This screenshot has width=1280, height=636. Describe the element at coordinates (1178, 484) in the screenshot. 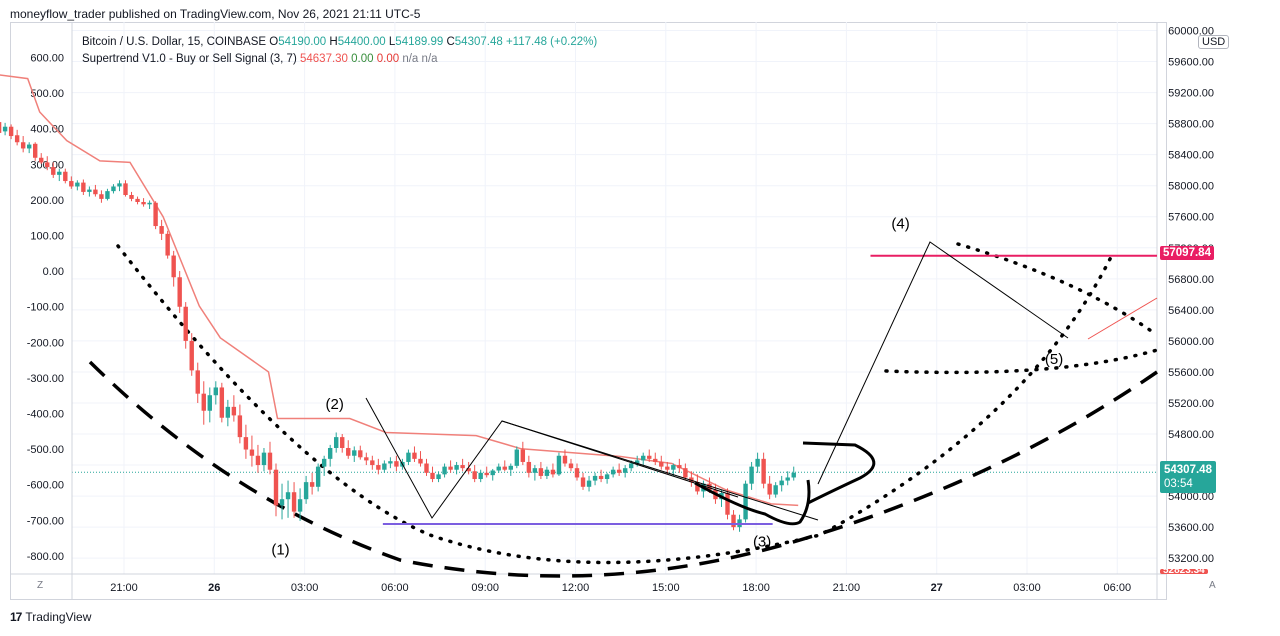

I see `bar-countdown: 03:54` at that location.